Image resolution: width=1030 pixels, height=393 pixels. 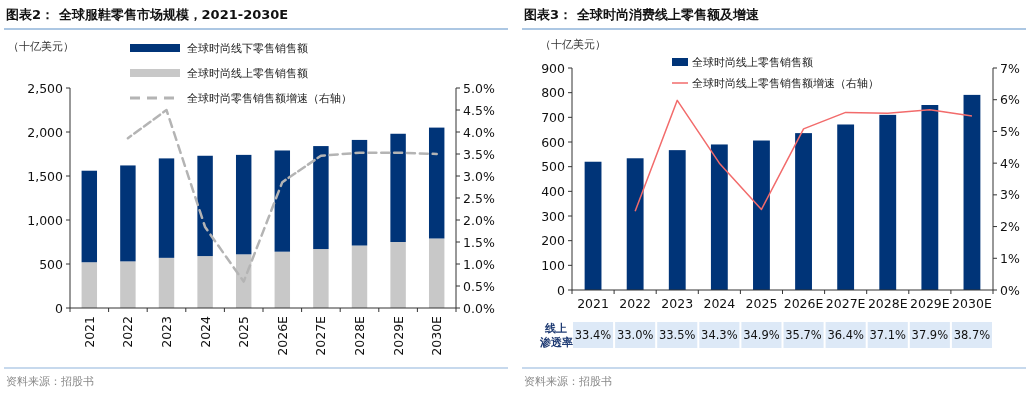 I want to click on y2-tick-label: 1.0%, so click(x=479, y=264).